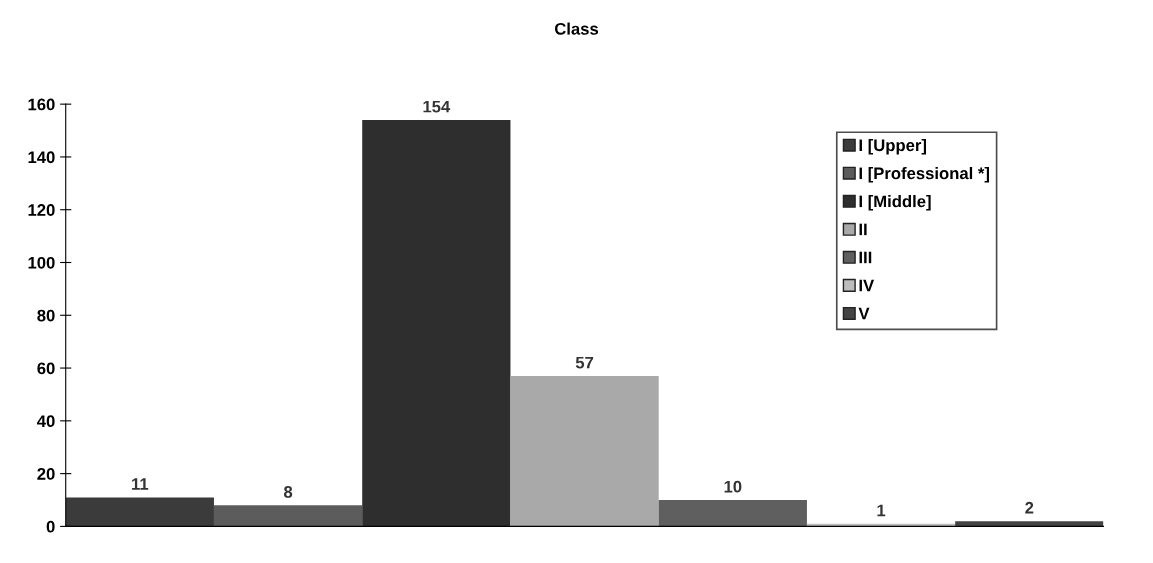 Image resolution: width=1153 pixels, height=563 pixels. What do you see at coordinates (437, 106) in the screenshot?
I see `data-label: 154` at bounding box center [437, 106].